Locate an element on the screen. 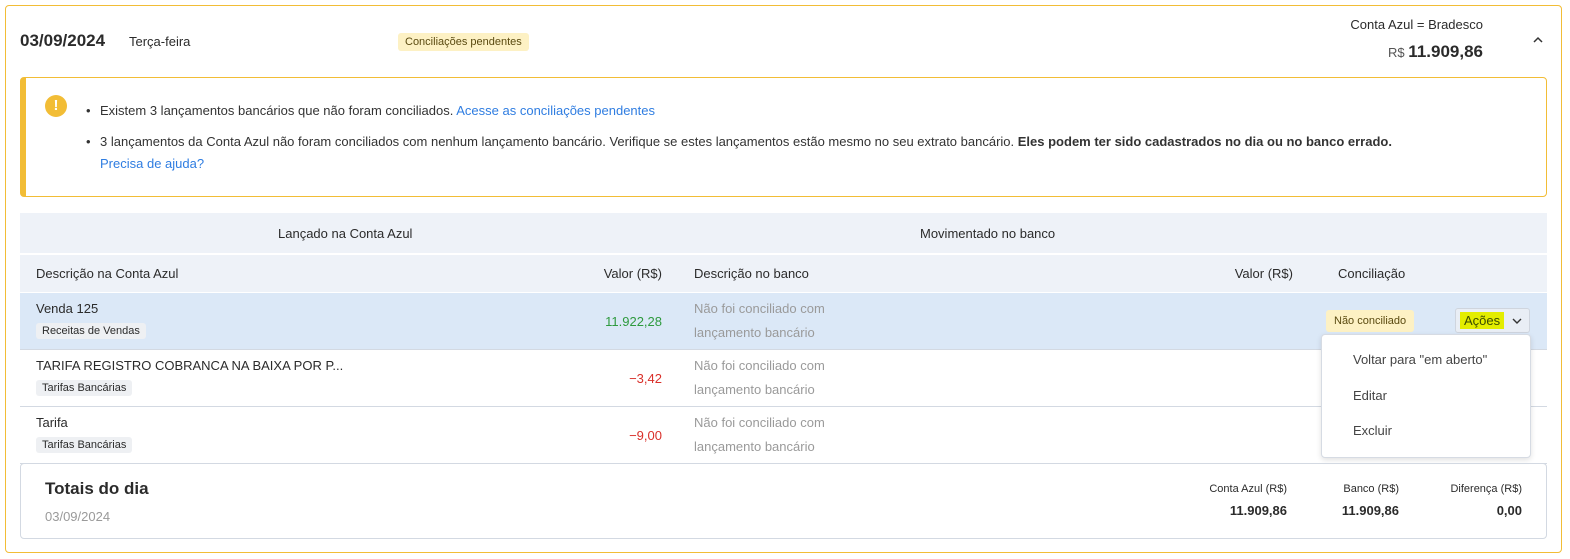 Image resolution: width=1570 pixels, height=559 pixels. row-value: 11.922,28 is located at coordinates (633, 321).